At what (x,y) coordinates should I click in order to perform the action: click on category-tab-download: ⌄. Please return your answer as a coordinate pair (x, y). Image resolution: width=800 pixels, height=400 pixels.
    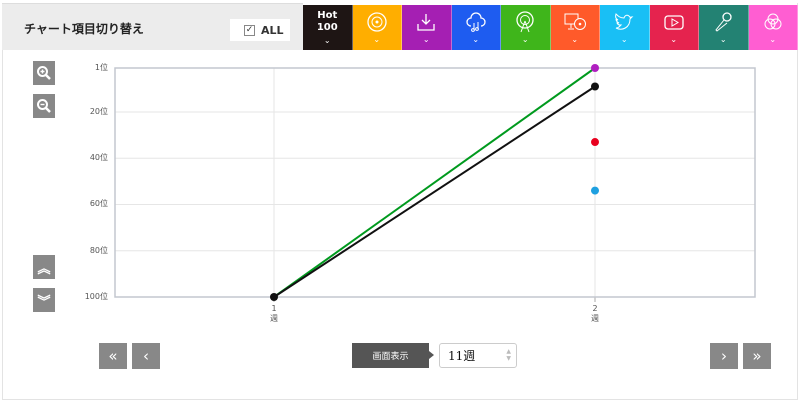
    Looking at the image, I should click on (427, 27).